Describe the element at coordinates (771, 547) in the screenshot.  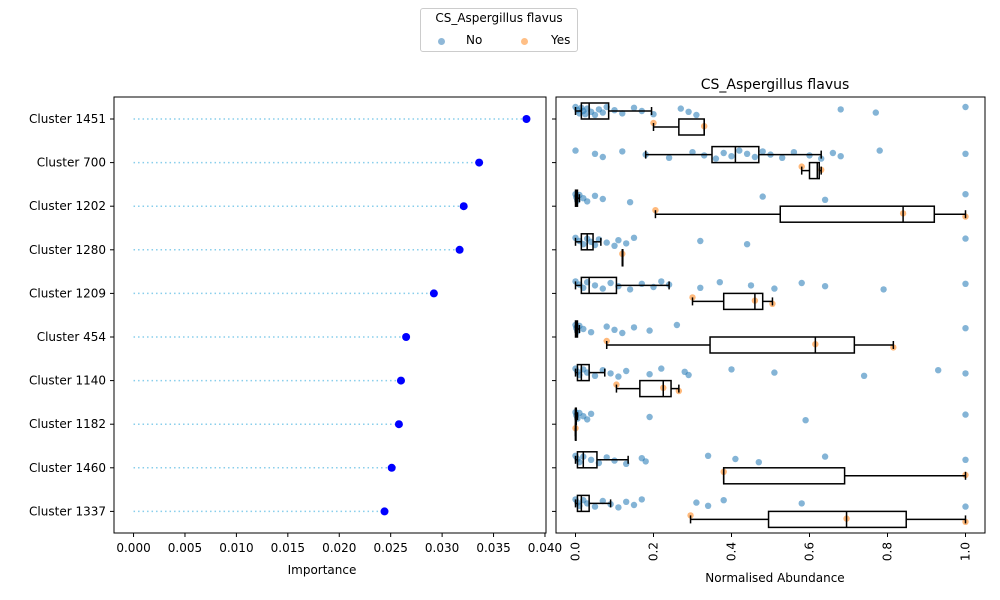
I see `abundance-x-ticks: 0.0 0.2 0.4 0.6 0.8 1.0` at that location.